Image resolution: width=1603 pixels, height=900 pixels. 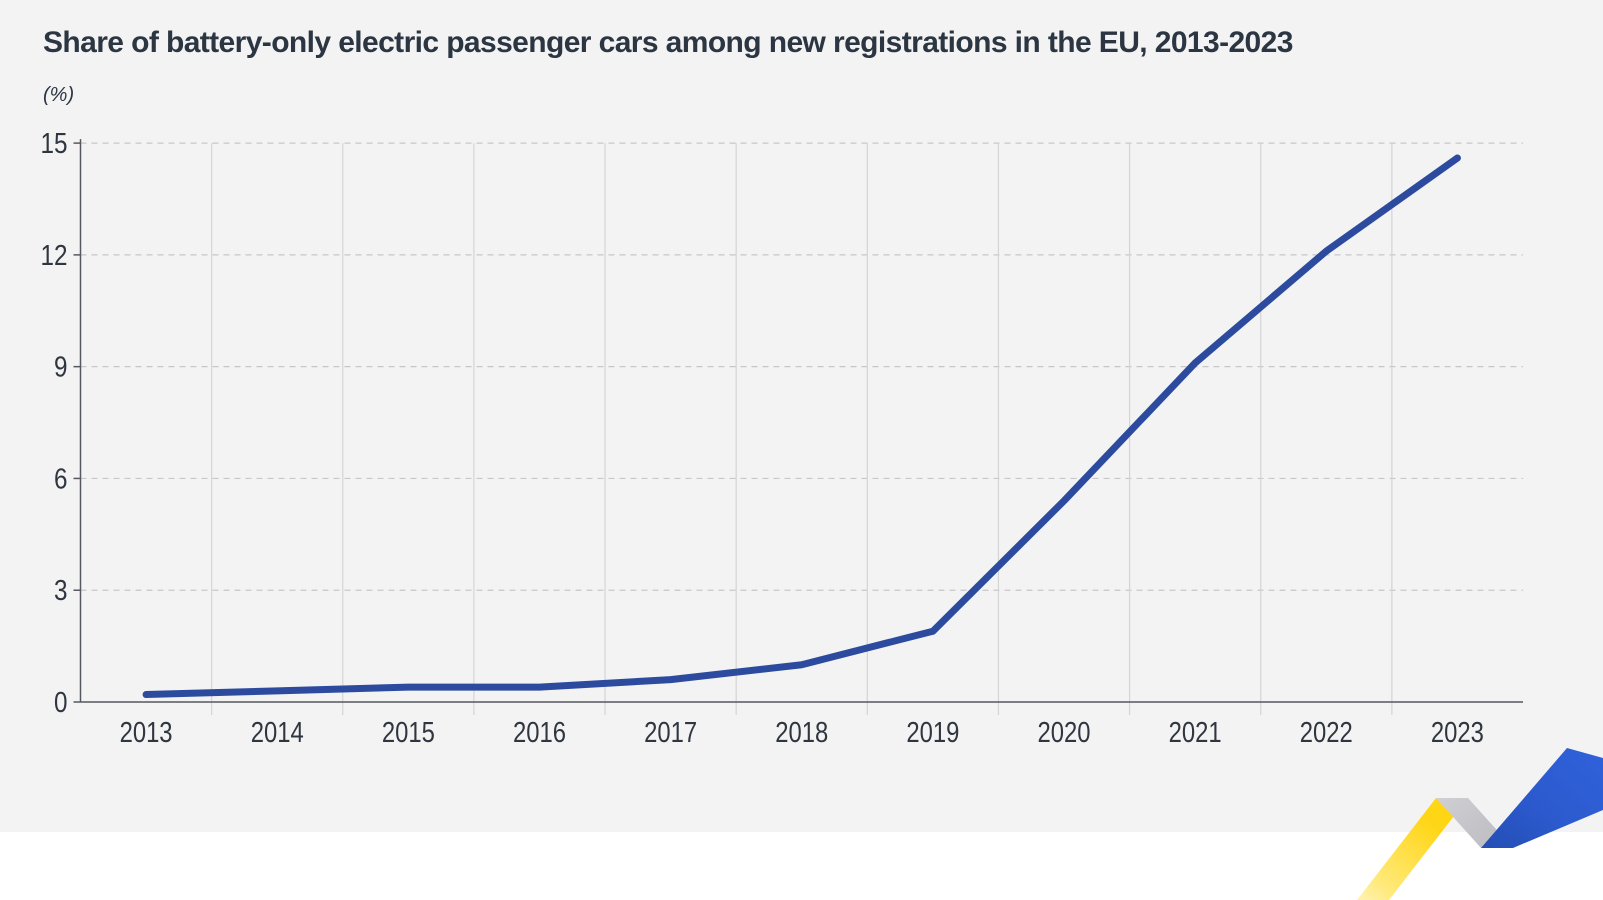 I want to click on x-tick-label: 2013, so click(x=146, y=733).